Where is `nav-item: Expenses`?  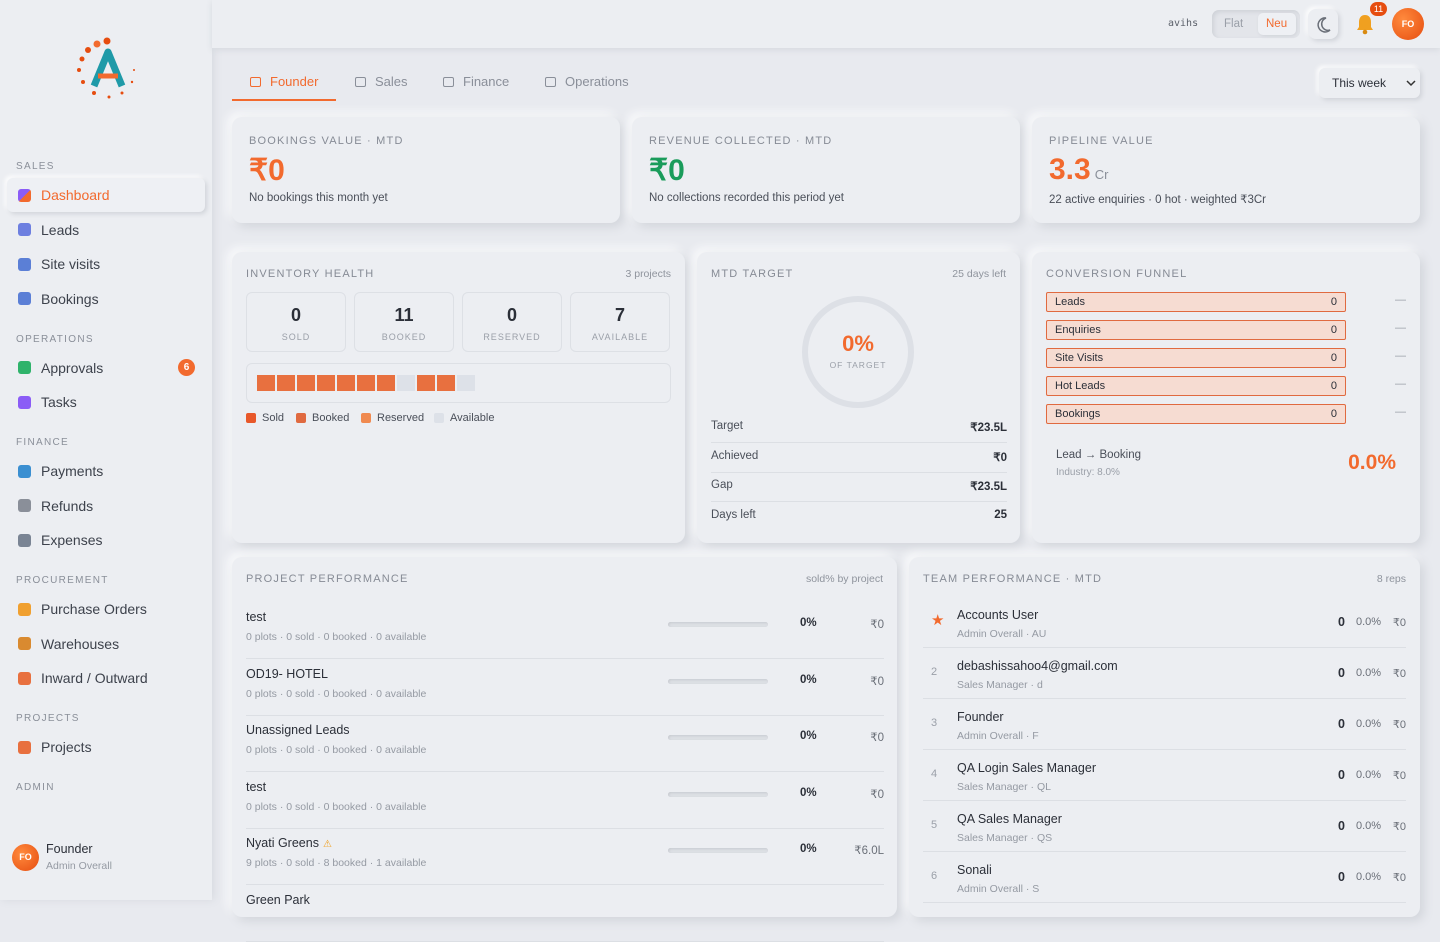 nav-item: Expenses is located at coordinates (106, 540).